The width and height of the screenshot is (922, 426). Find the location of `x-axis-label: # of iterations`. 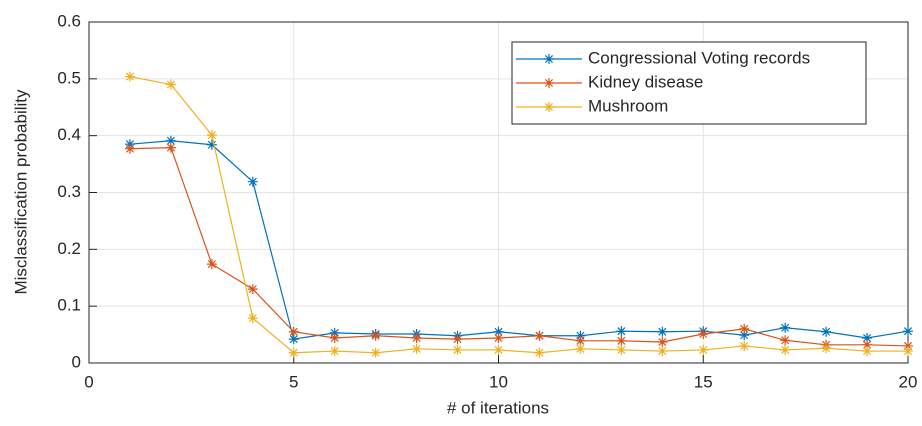

x-axis-label: # of iterations is located at coordinates (498, 407).